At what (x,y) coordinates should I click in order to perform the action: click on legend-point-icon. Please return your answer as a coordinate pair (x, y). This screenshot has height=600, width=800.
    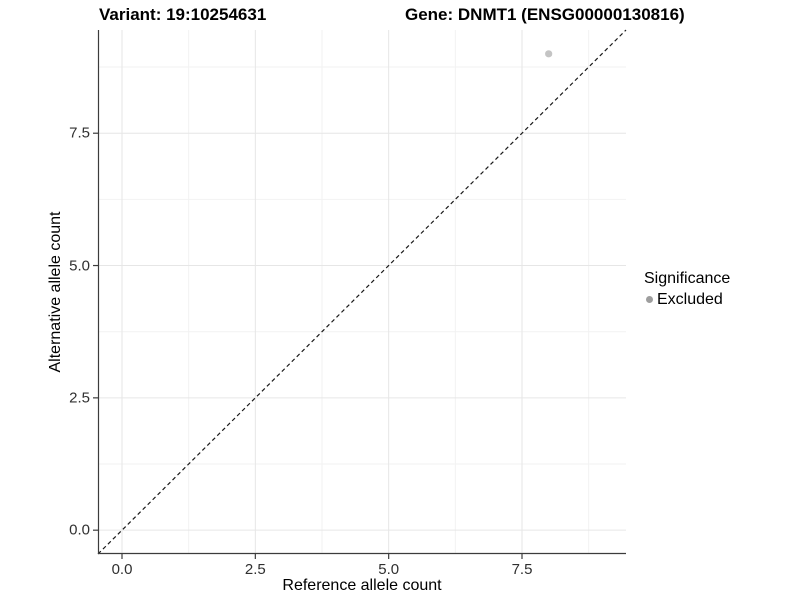
    Looking at the image, I should click on (649, 299).